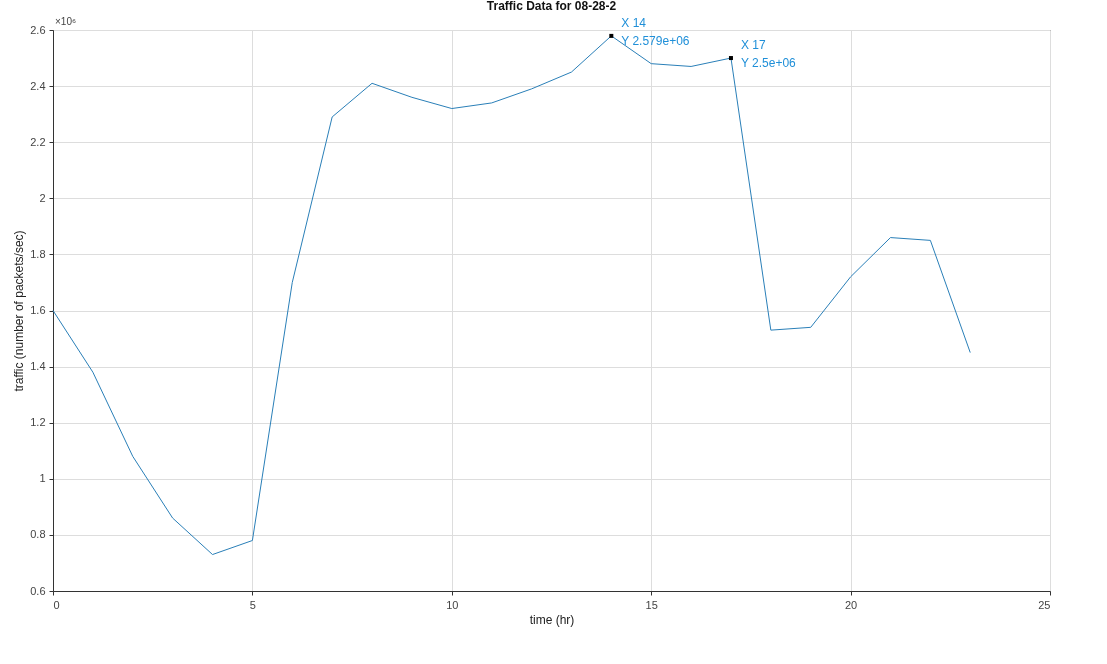 The height and width of the screenshot is (664, 1107). What do you see at coordinates (38, 422) in the screenshot?
I see `y-tick-label: 1.2` at bounding box center [38, 422].